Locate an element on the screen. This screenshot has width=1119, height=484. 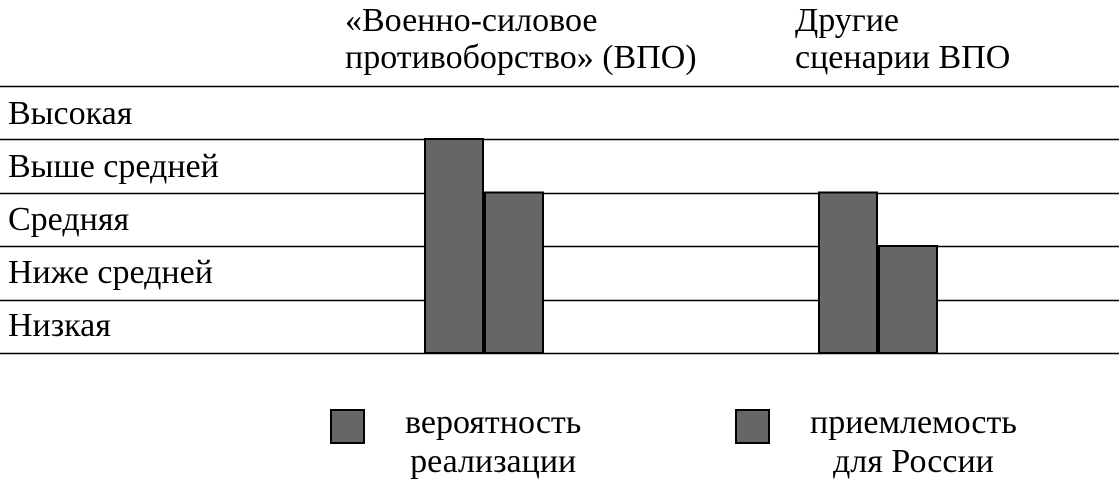
level-label-average: Средняя is located at coordinates (69, 219).